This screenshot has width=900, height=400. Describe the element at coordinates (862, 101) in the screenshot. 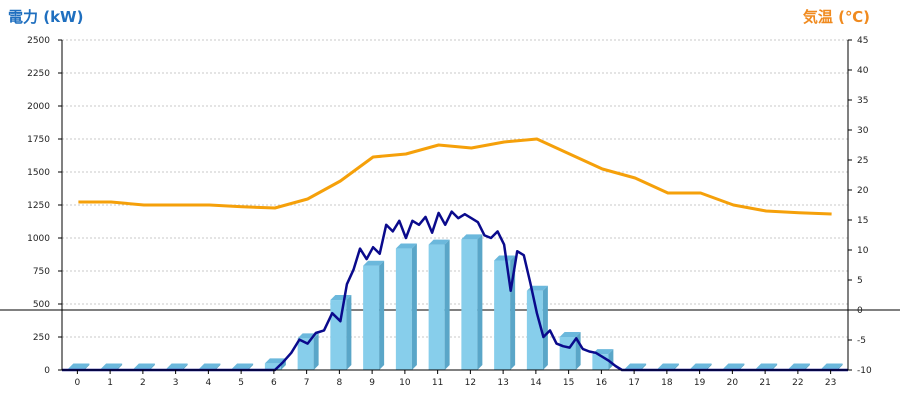

I see `right-tick-label: 35` at that location.